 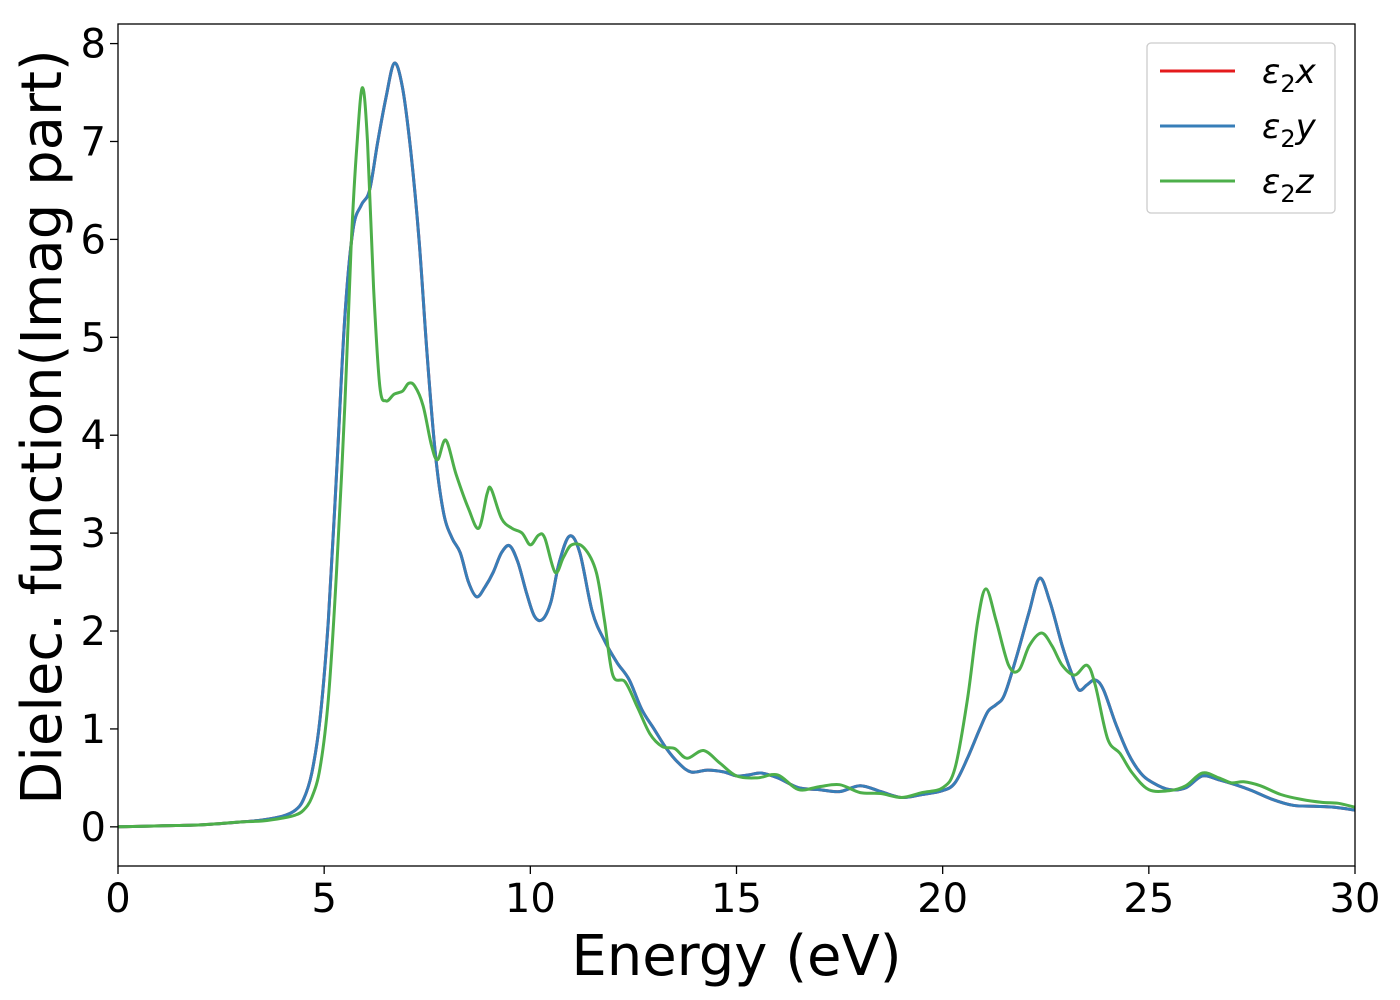 What do you see at coordinates (1241, 128) in the screenshot?
I see `legend-box` at bounding box center [1241, 128].